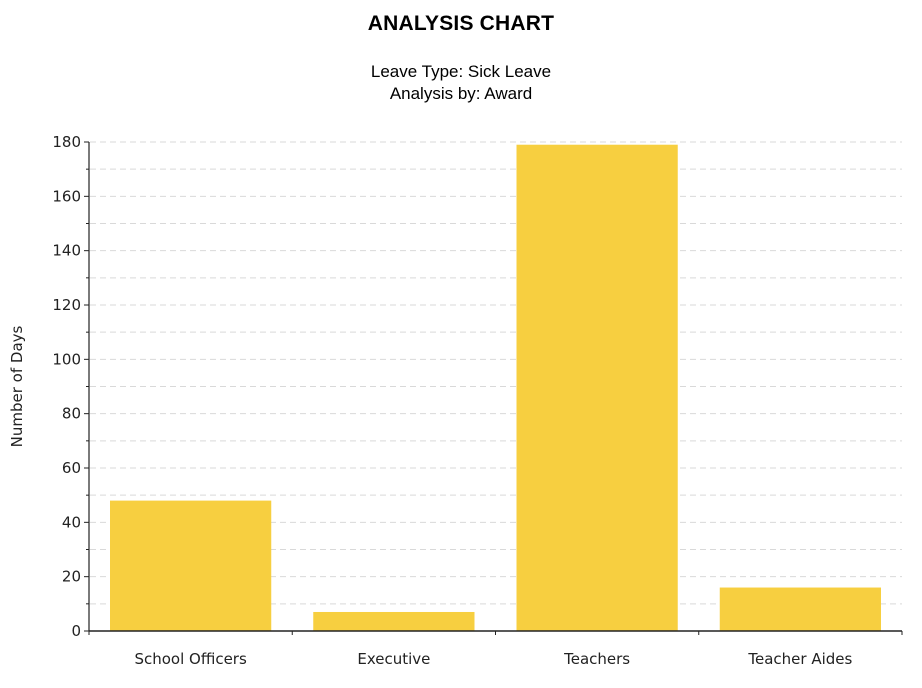 Image resolution: width=922 pixels, height=688 pixels. What do you see at coordinates (71, 577) in the screenshot?
I see `y-tick-label: 20` at bounding box center [71, 577].